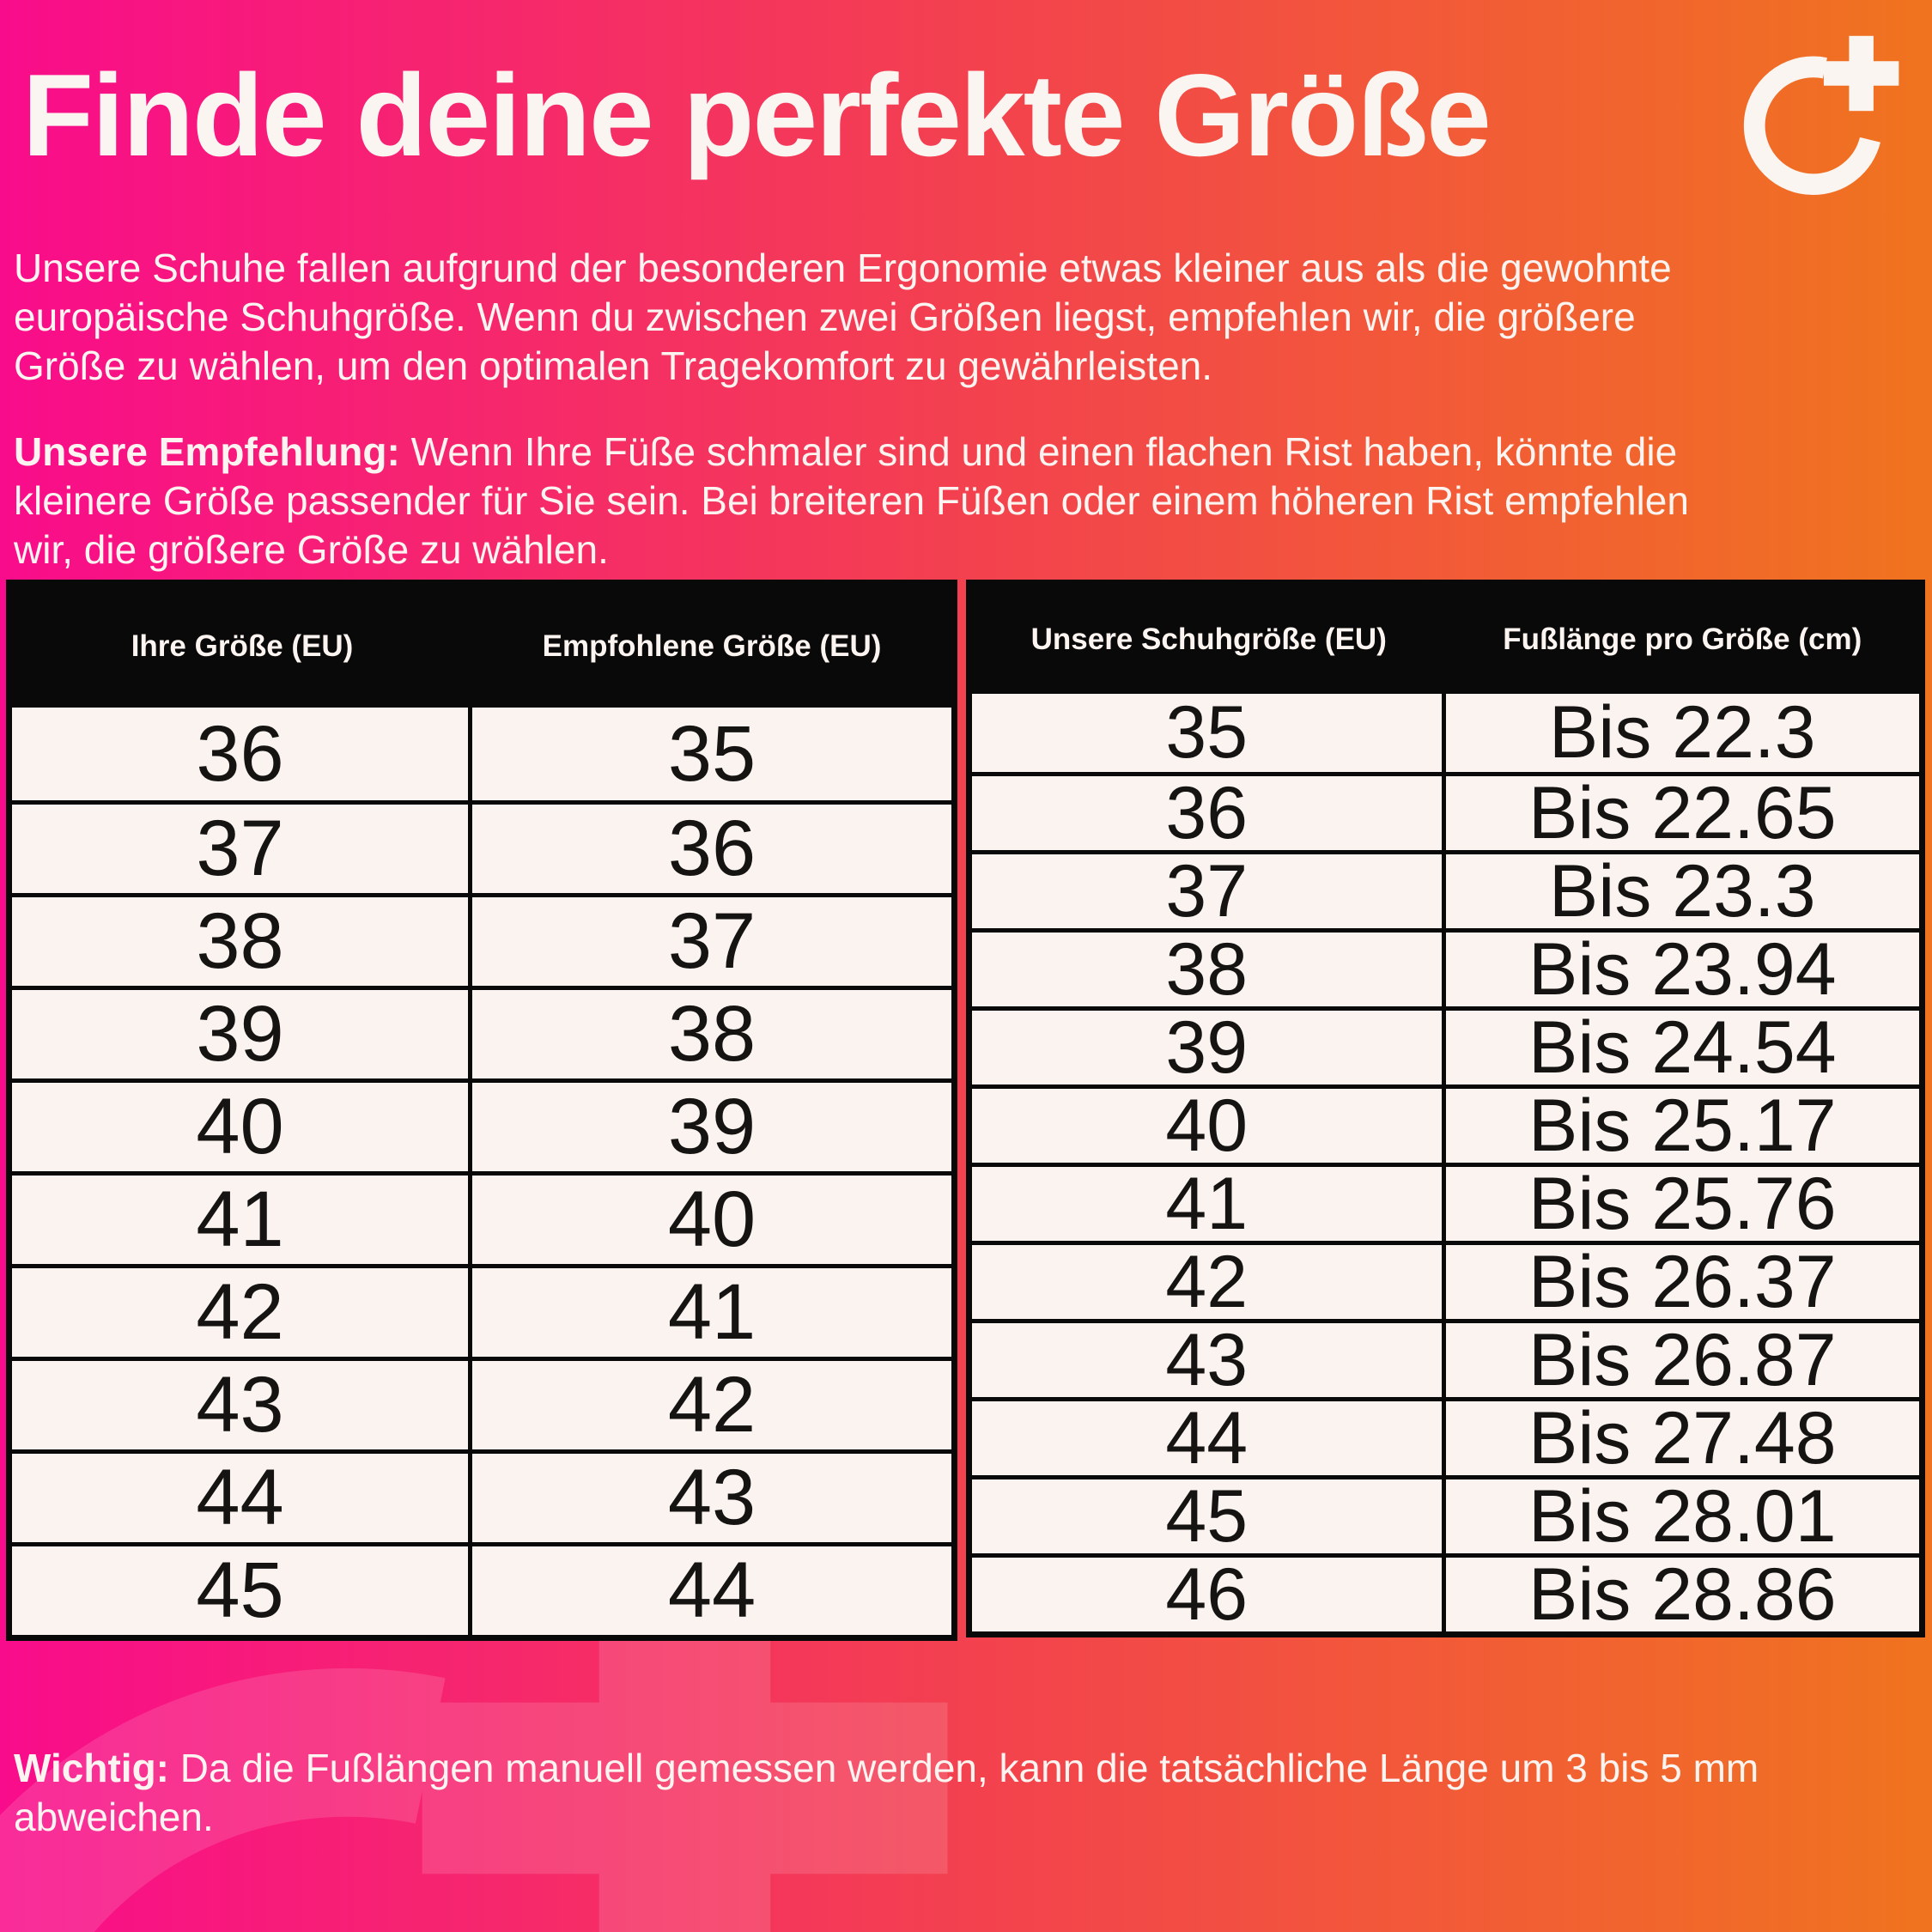 Image resolution: width=1932 pixels, height=1932 pixels. I want to click on your-size-cell: 42, so click(242, 1312).